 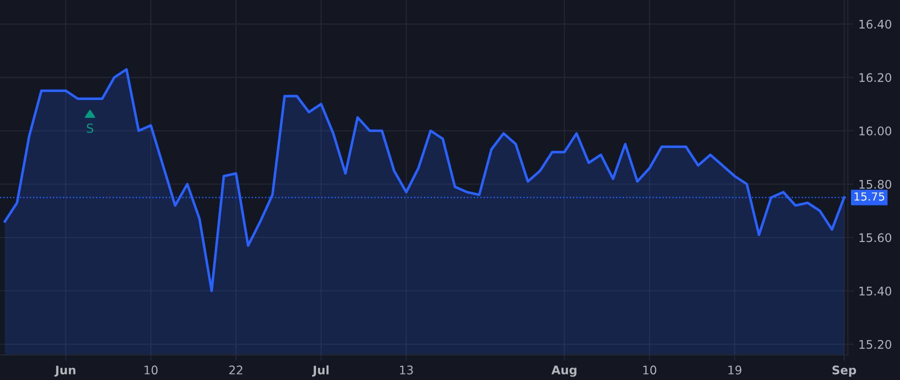 What do you see at coordinates (65, 371) in the screenshot?
I see `x-tick-label: Jun` at bounding box center [65, 371].